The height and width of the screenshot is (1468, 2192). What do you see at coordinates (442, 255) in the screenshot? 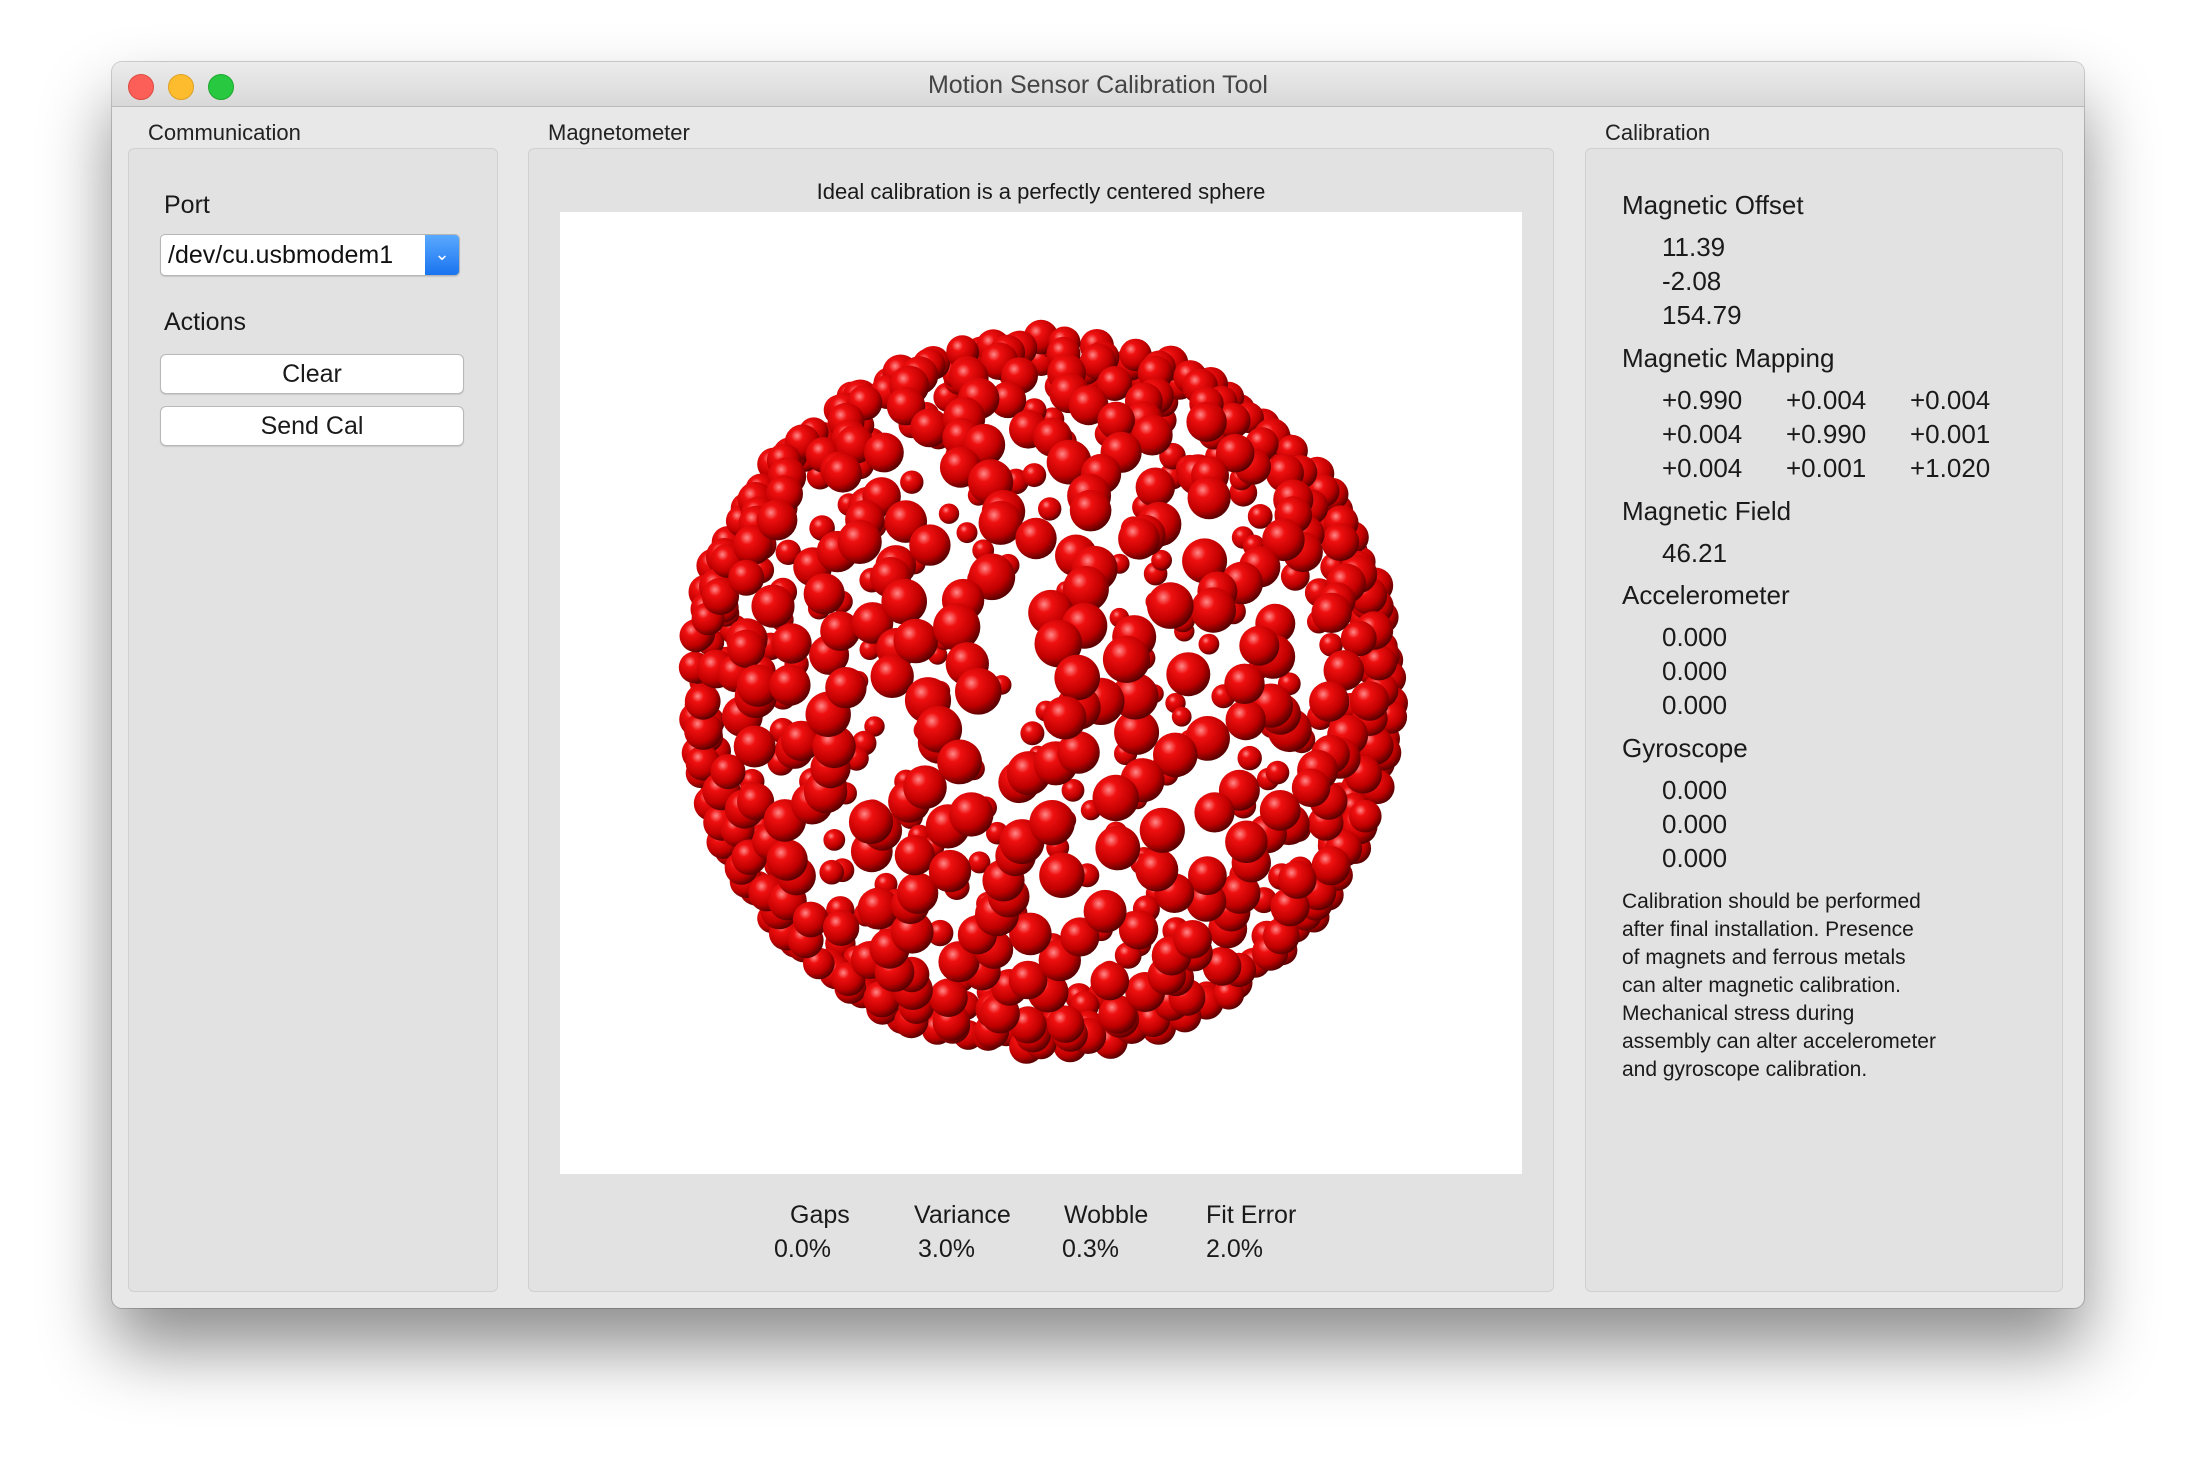
I see `chevron-down-icon: ⌄` at bounding box center [442, 255].